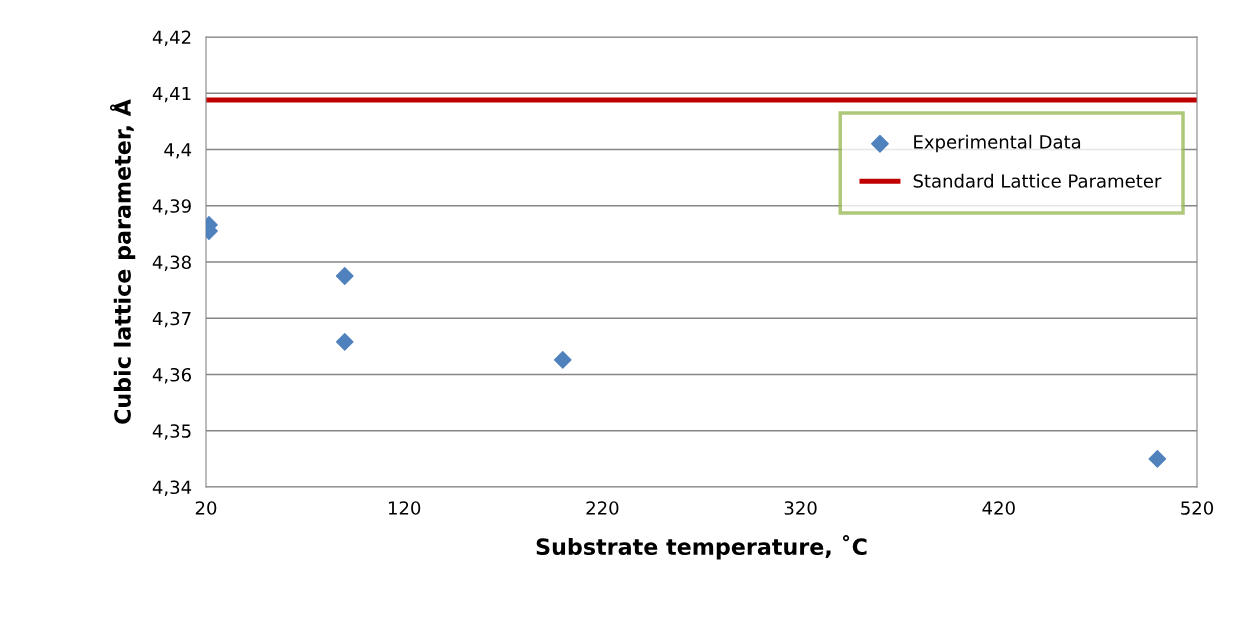 Image resolution: width=1256 pixels, height=623 pixels. I want to click on y-tick-label: 4,39, so click(171, 207).